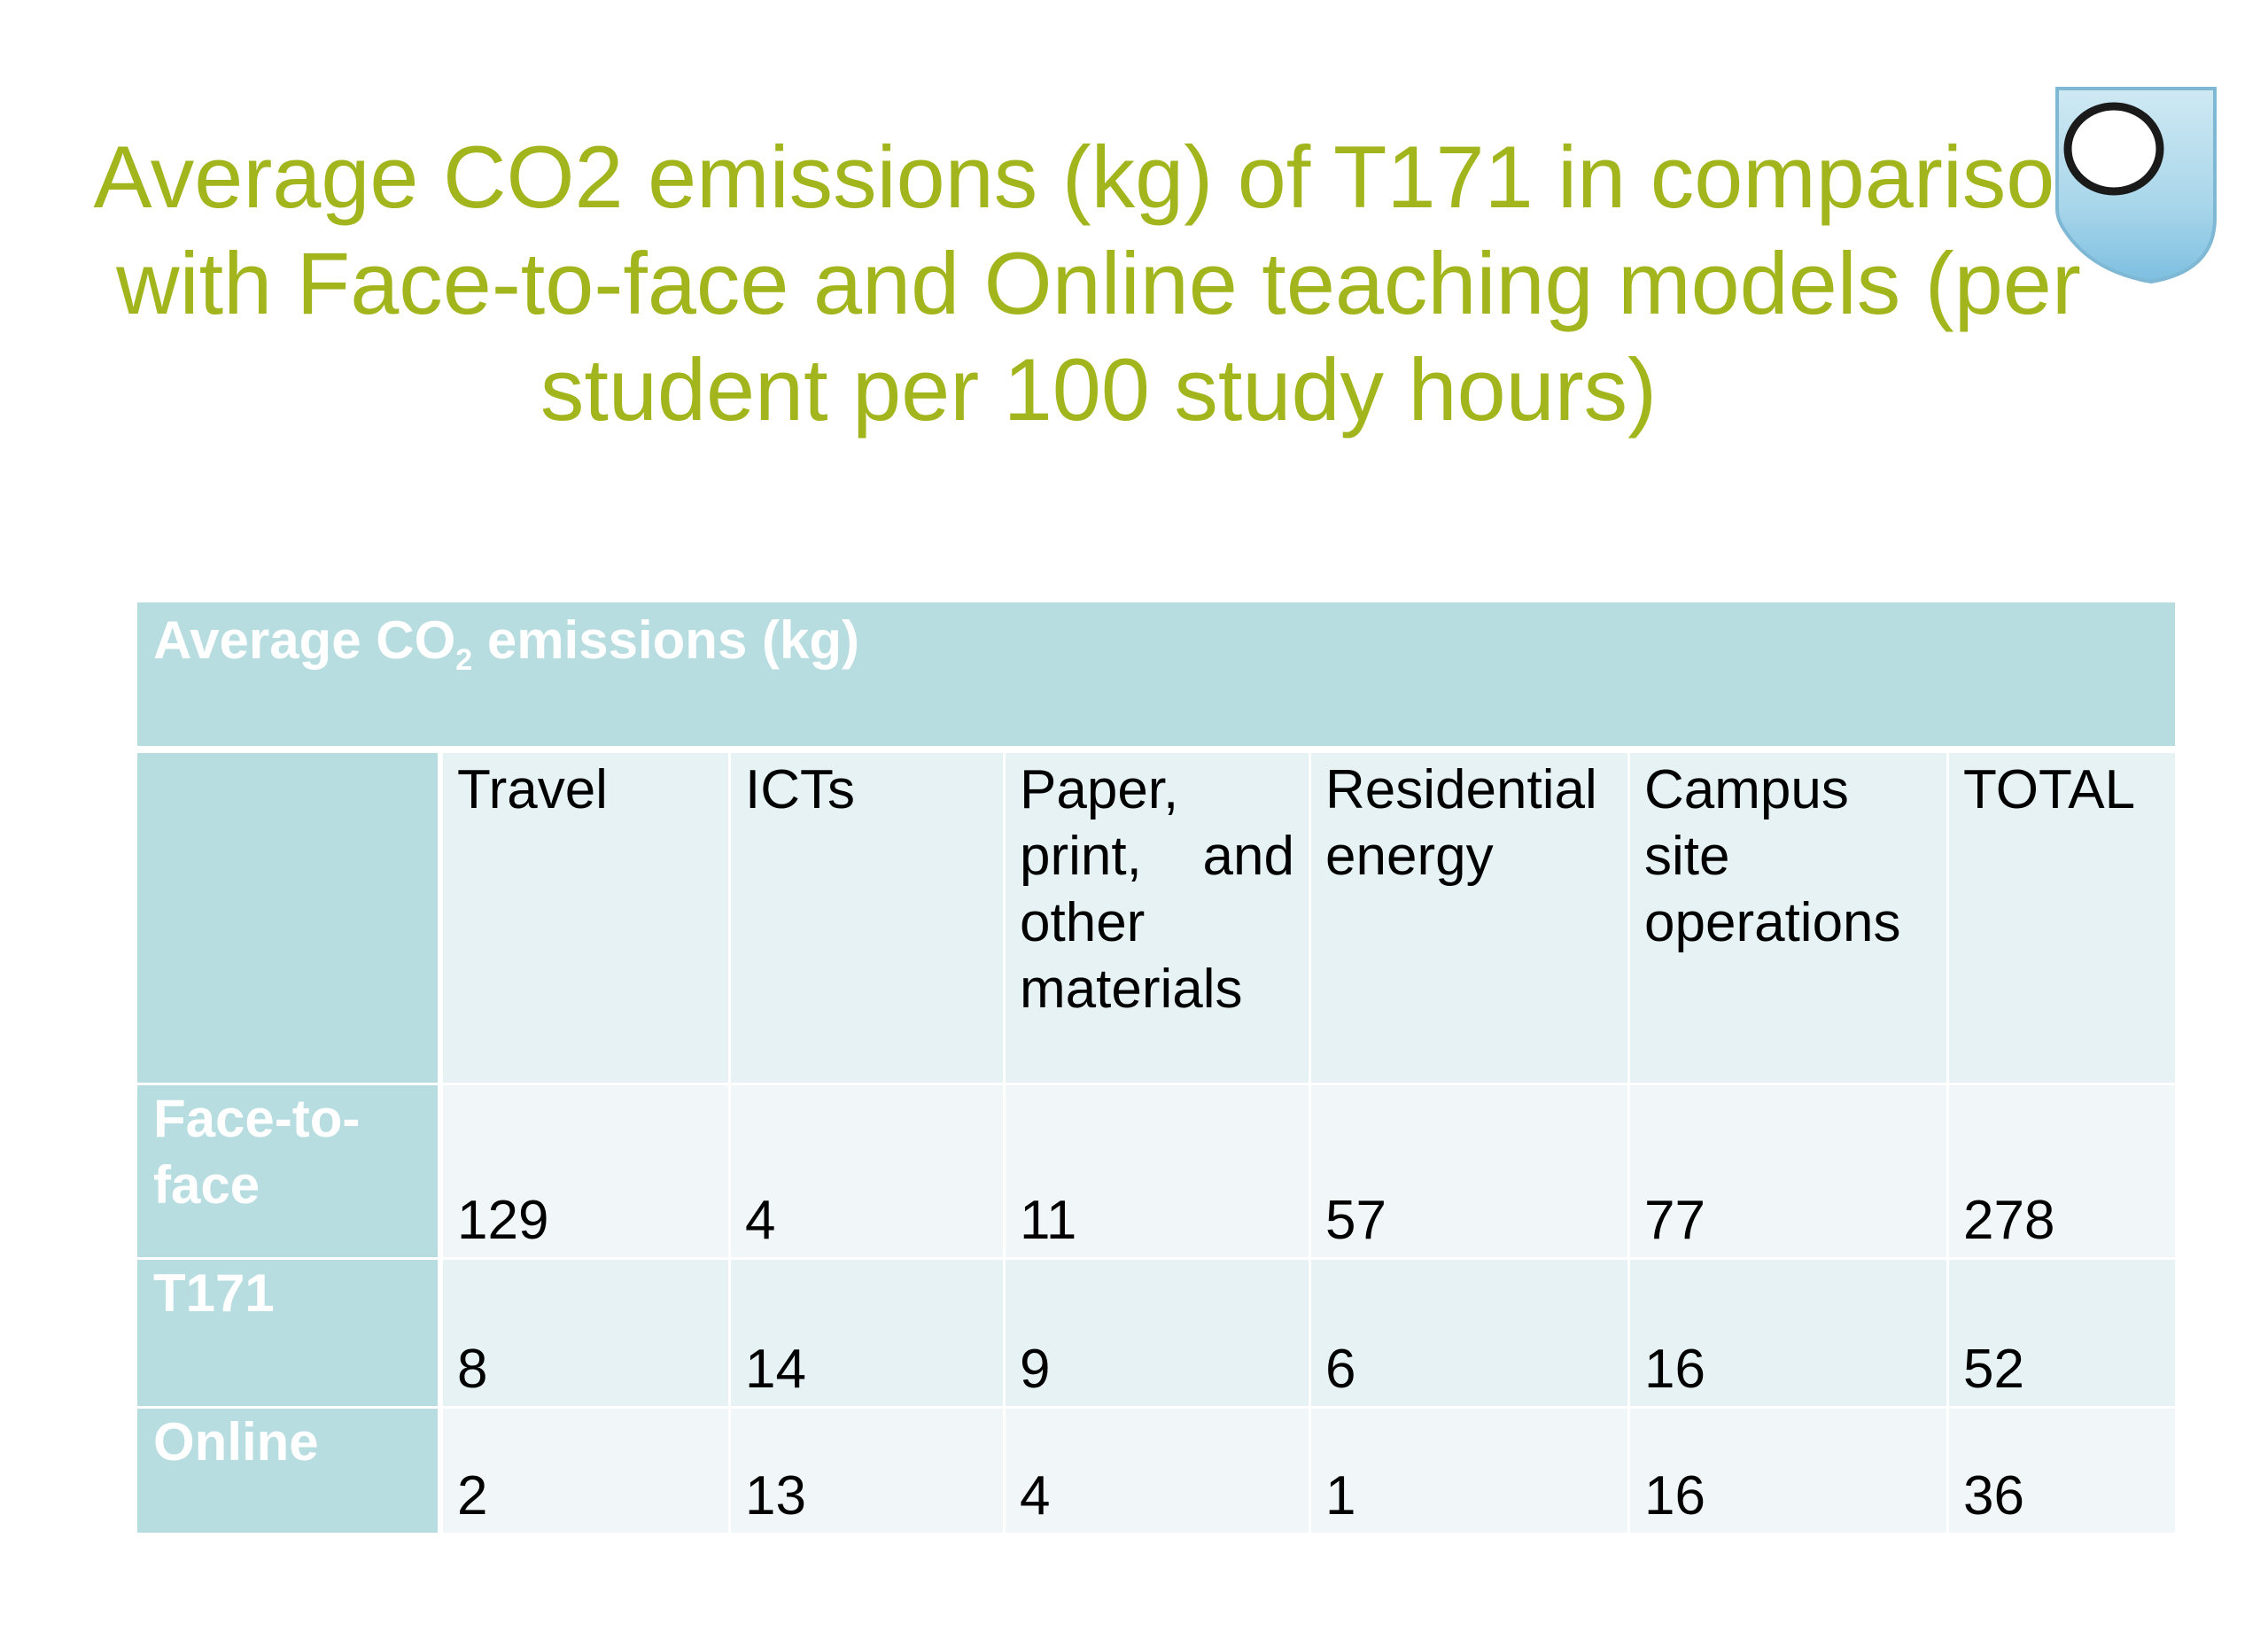 The image size is (2268, 1639). What do you see at coordinates (290, 1334) in the screenshot?
I see `row-label-t171: T171` at bounding box center [290, 1334].